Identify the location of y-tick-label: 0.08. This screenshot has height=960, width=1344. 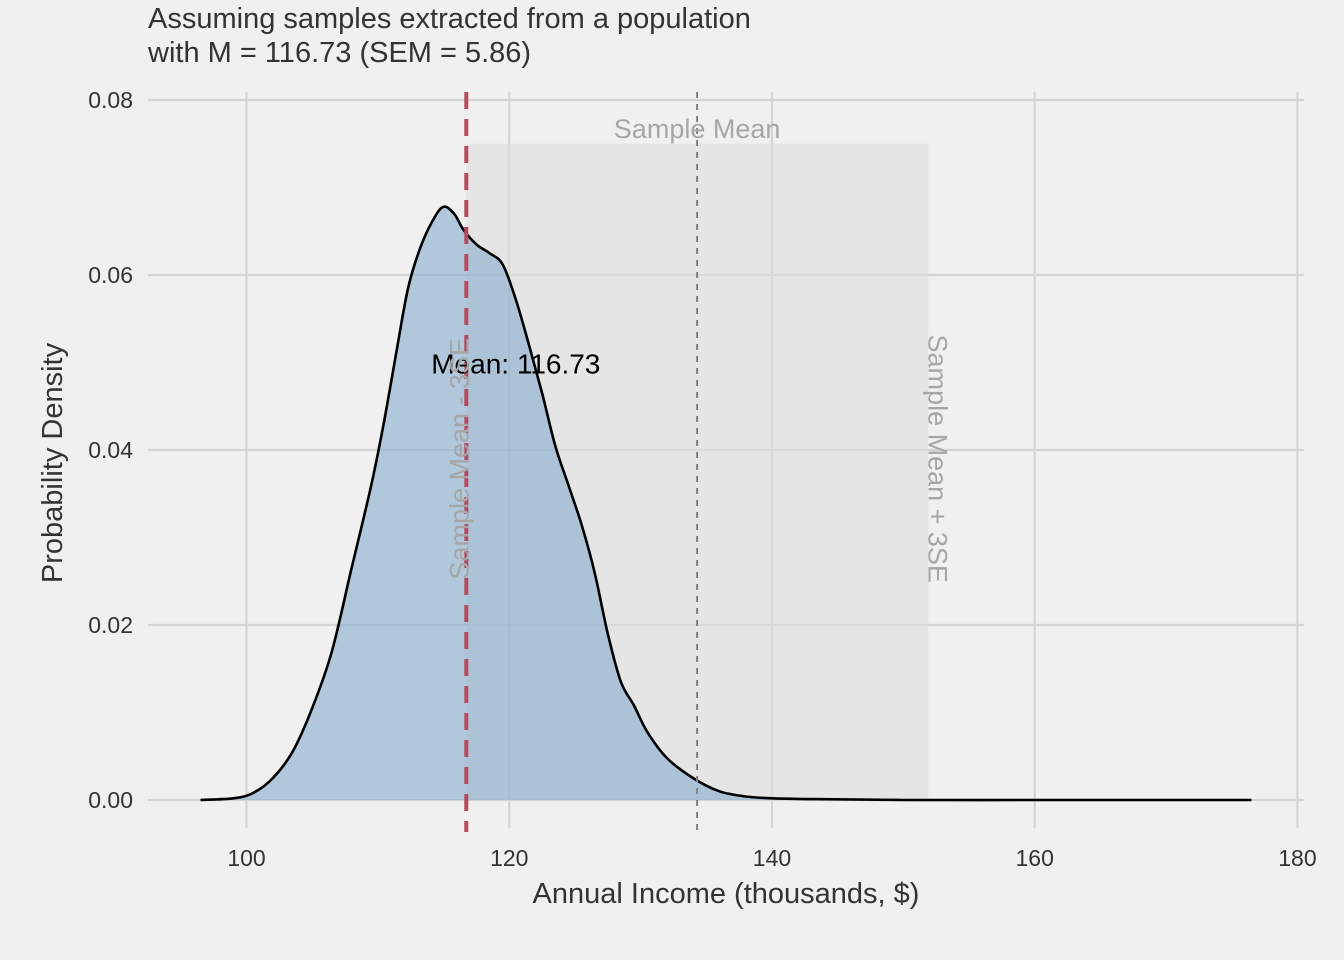
(110, 100).